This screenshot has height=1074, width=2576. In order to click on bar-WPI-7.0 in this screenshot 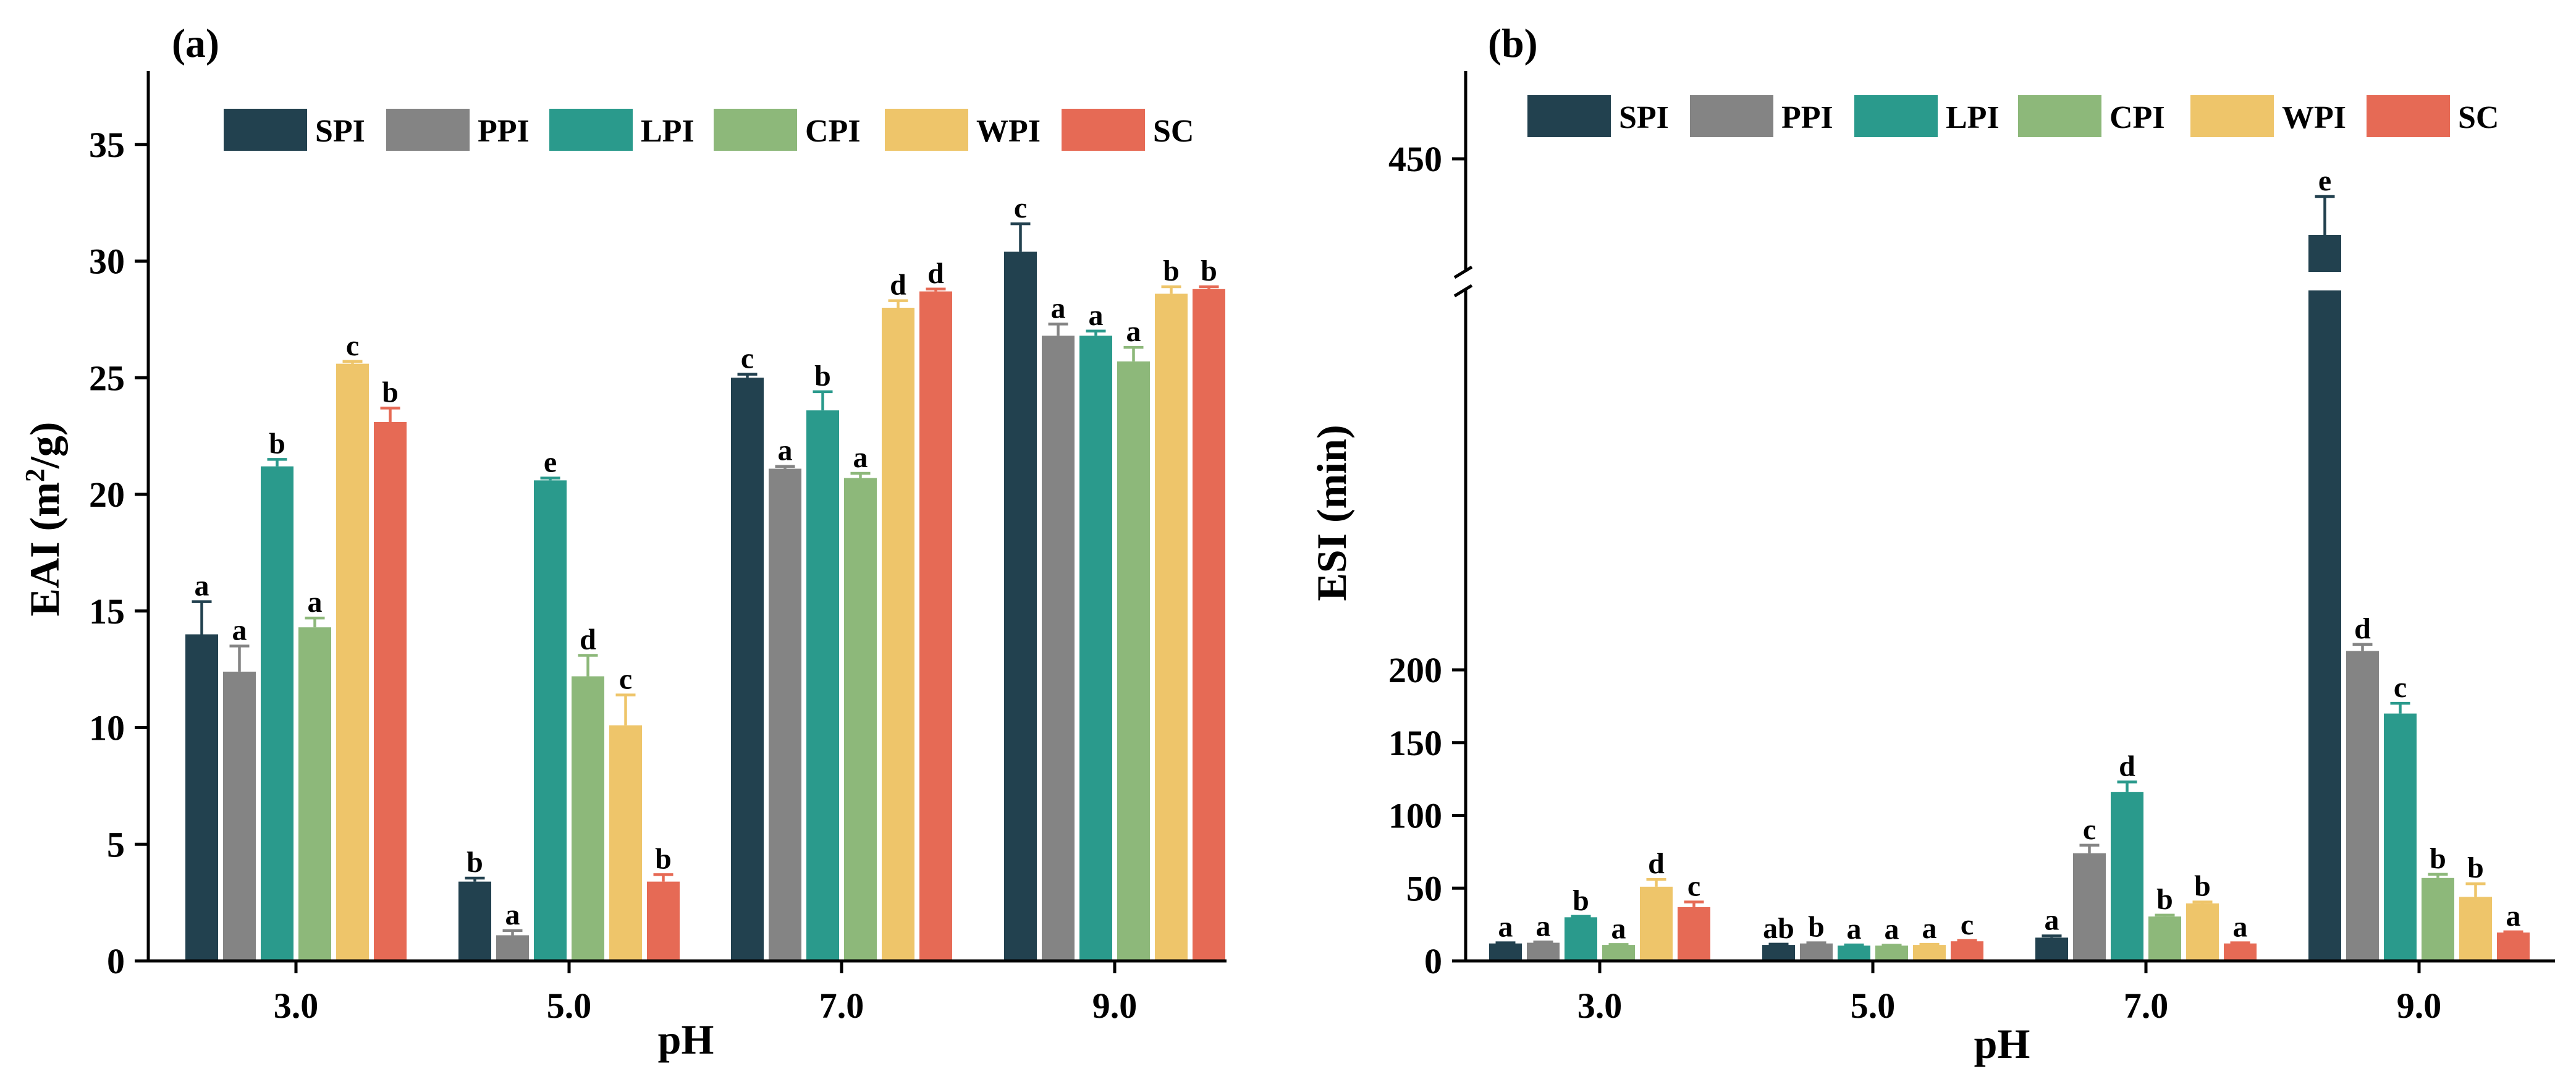, I will do `click(2202, 932)`.